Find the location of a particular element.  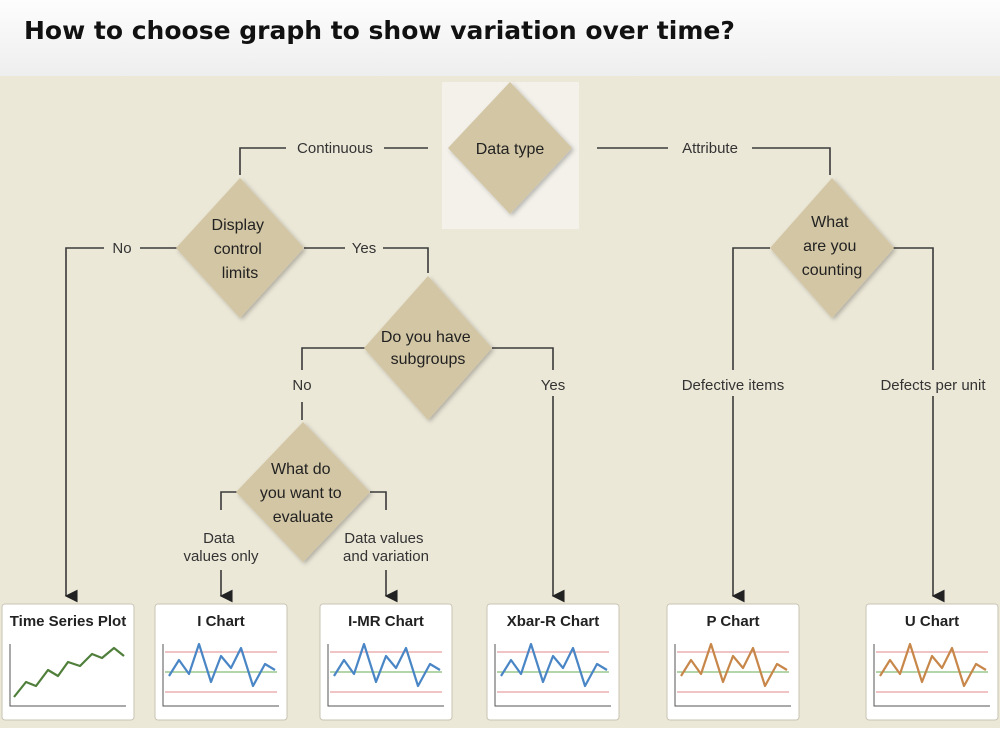

evaluate-diamond is located at coordinates (303, 492).